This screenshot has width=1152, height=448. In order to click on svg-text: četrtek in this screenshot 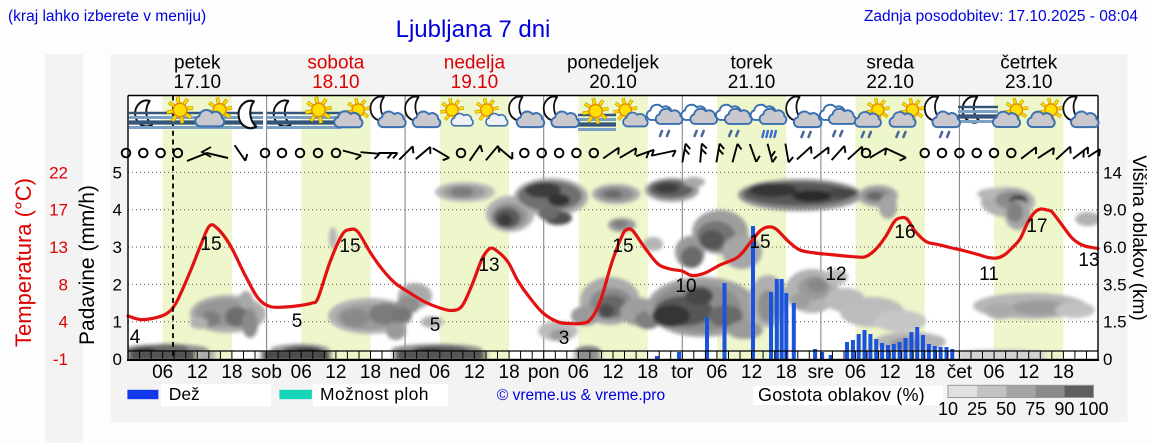, I will do `click(1029, 63)`.